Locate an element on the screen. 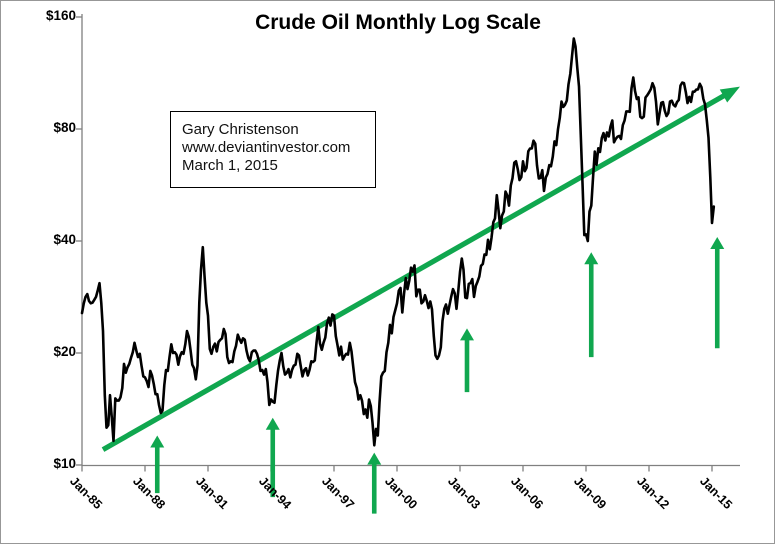 The height and width of the screenshot is (548, 776). y-axis-tick-label: $80 is located at coordinates (64, 127).